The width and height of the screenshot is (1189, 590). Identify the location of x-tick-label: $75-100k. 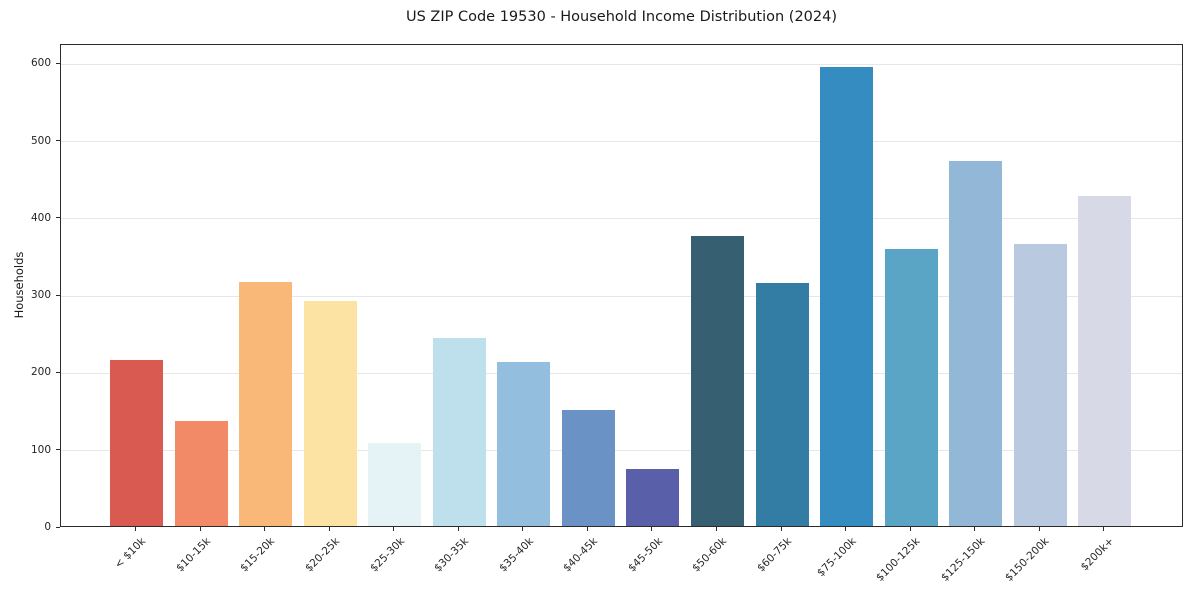
(836, 557).